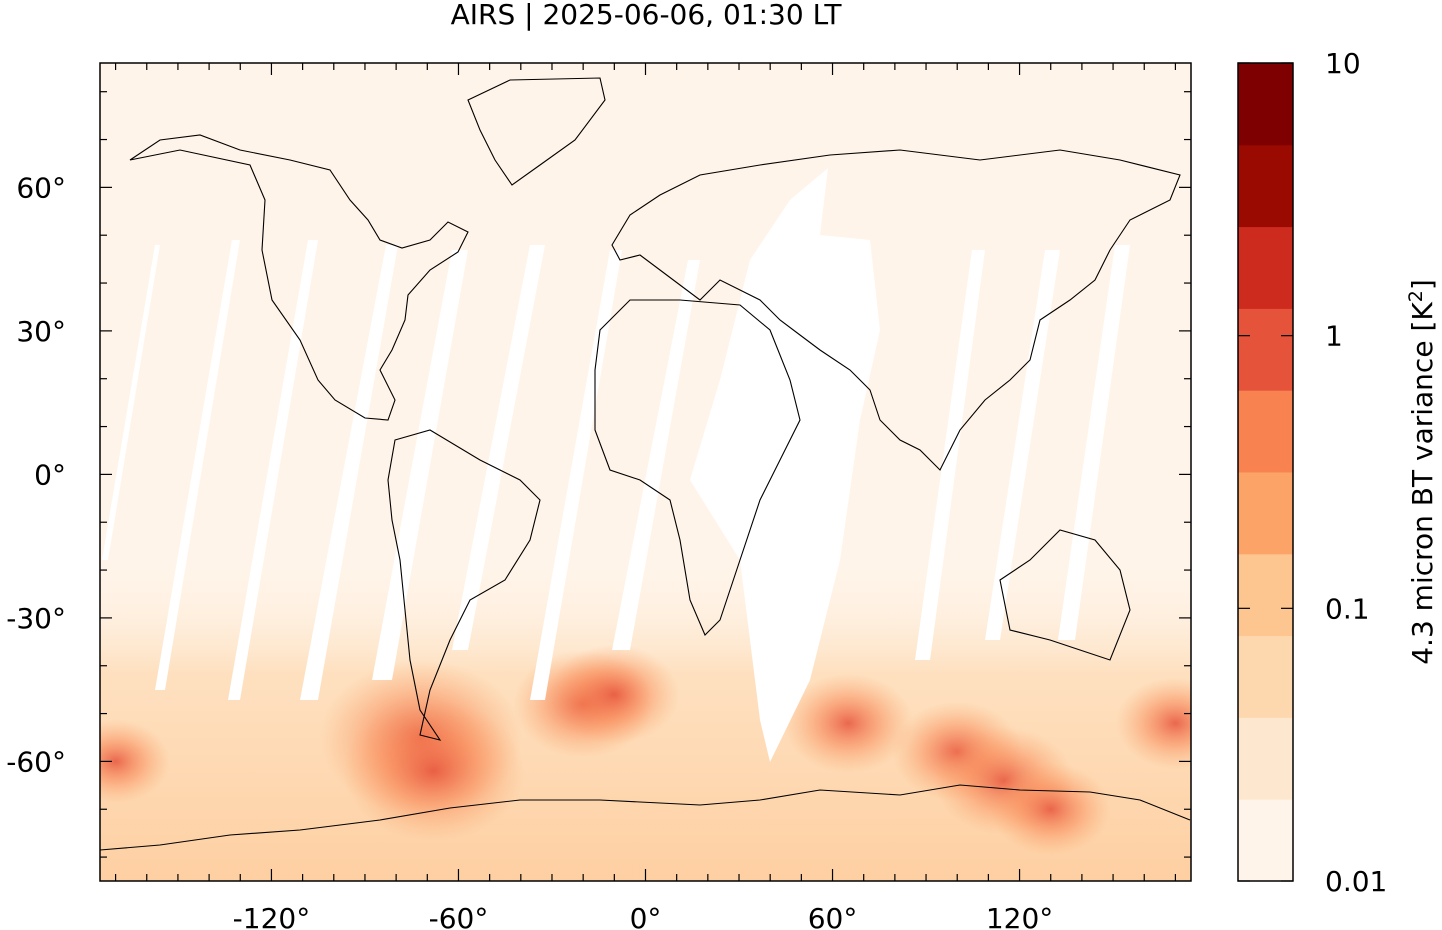 The image size is (1442, 930). What do you see at coordinates (833, 916) in the screenshot?
I see `x-tick-label: 60°` at bounding box center [833, 916].